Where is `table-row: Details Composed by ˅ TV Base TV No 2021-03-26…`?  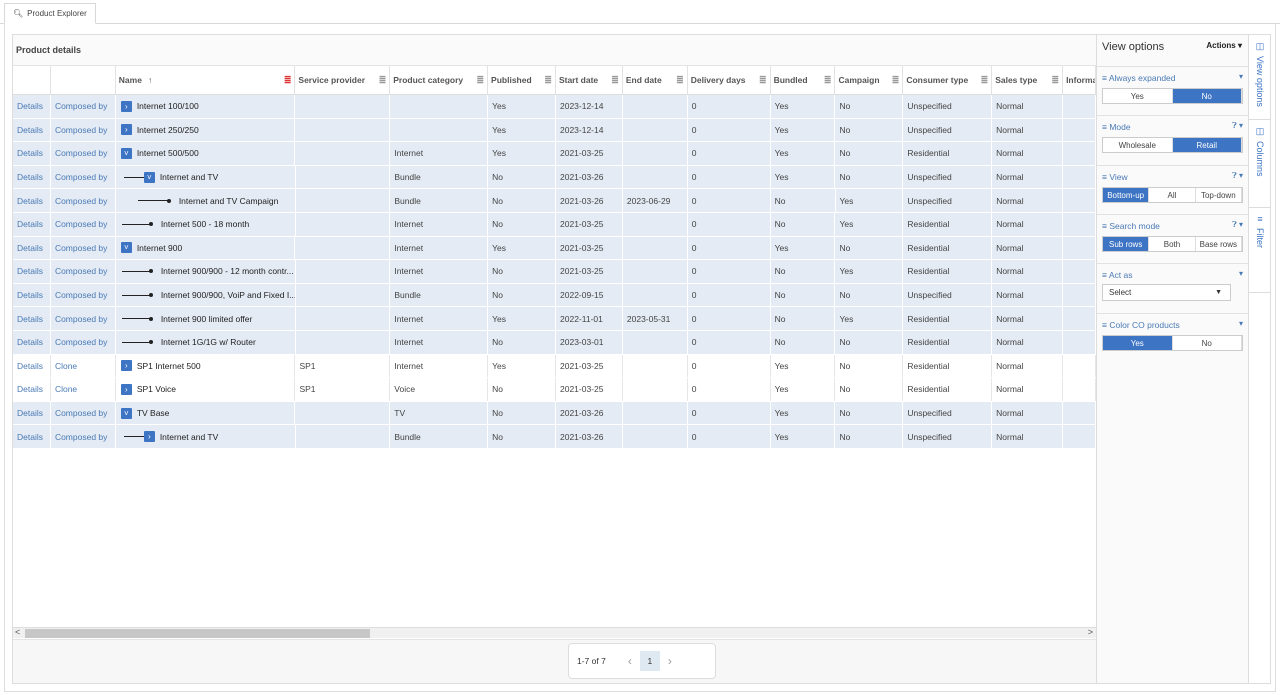 table-row: Details Composed by ˅ TV Base TV No 2021-03-26… is located at coordinates (554, 413).